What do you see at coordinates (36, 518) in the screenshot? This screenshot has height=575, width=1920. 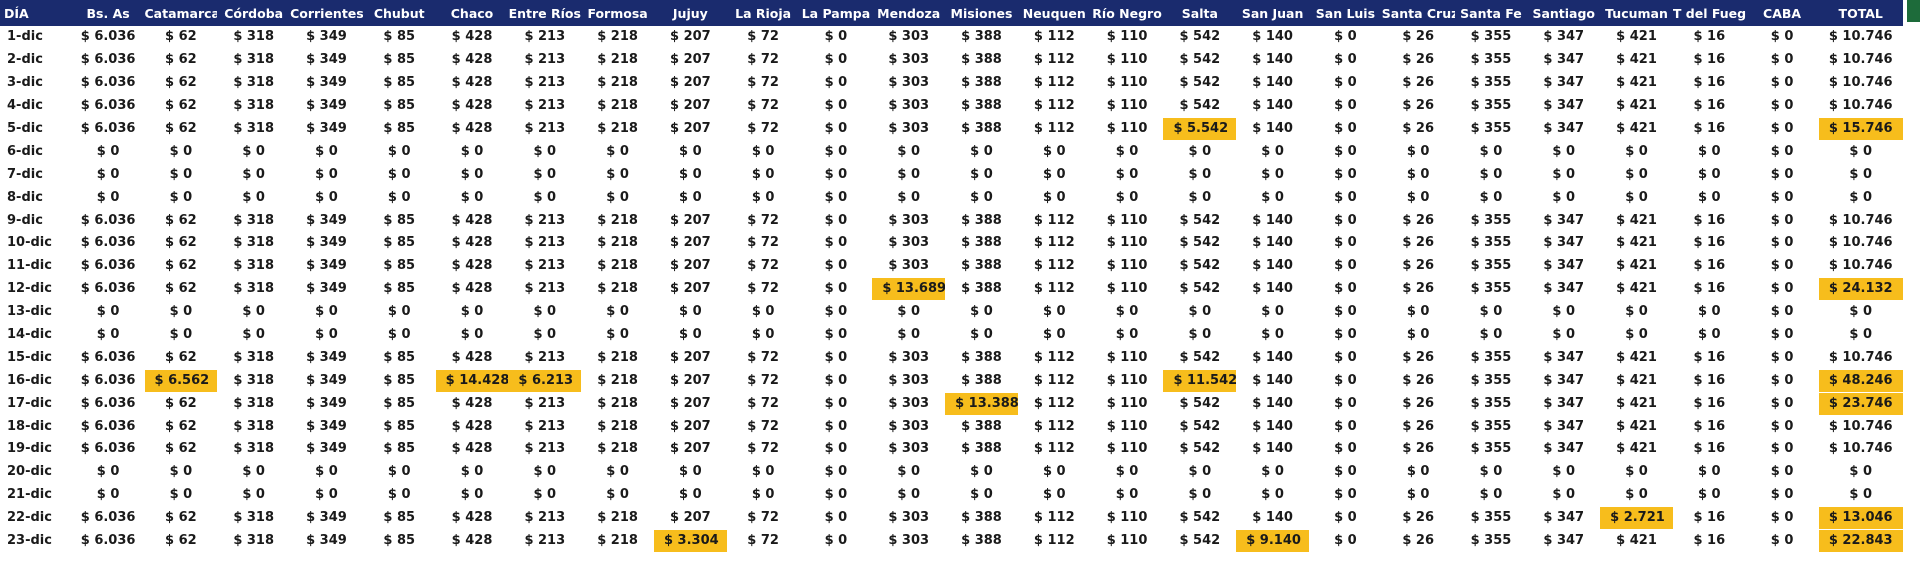 I see `day-cell: 22-dic` at bounding box center [36, 518].